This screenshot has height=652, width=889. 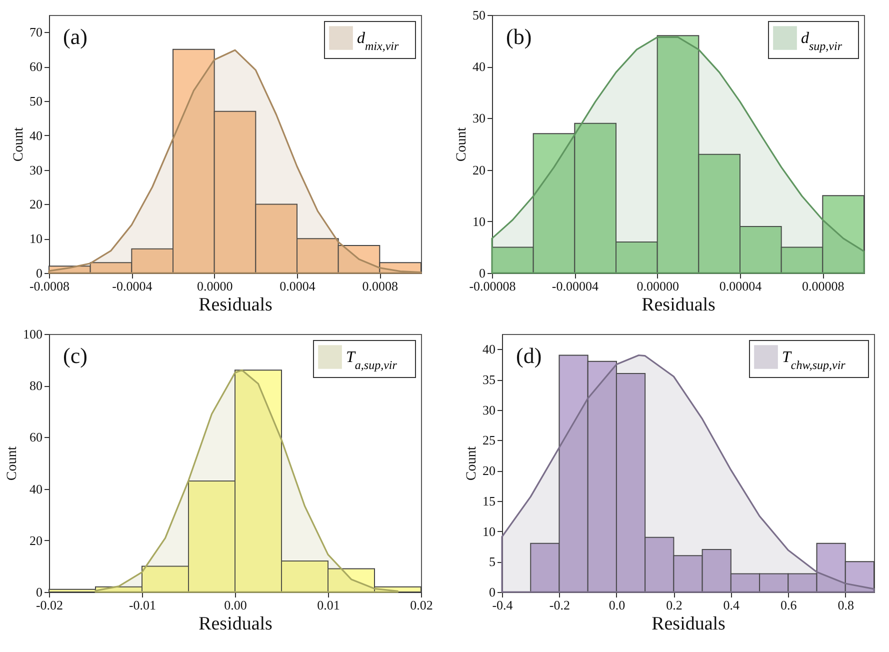 I want to click on x-tick-label: -0.00008, so click(x=492, y=286).